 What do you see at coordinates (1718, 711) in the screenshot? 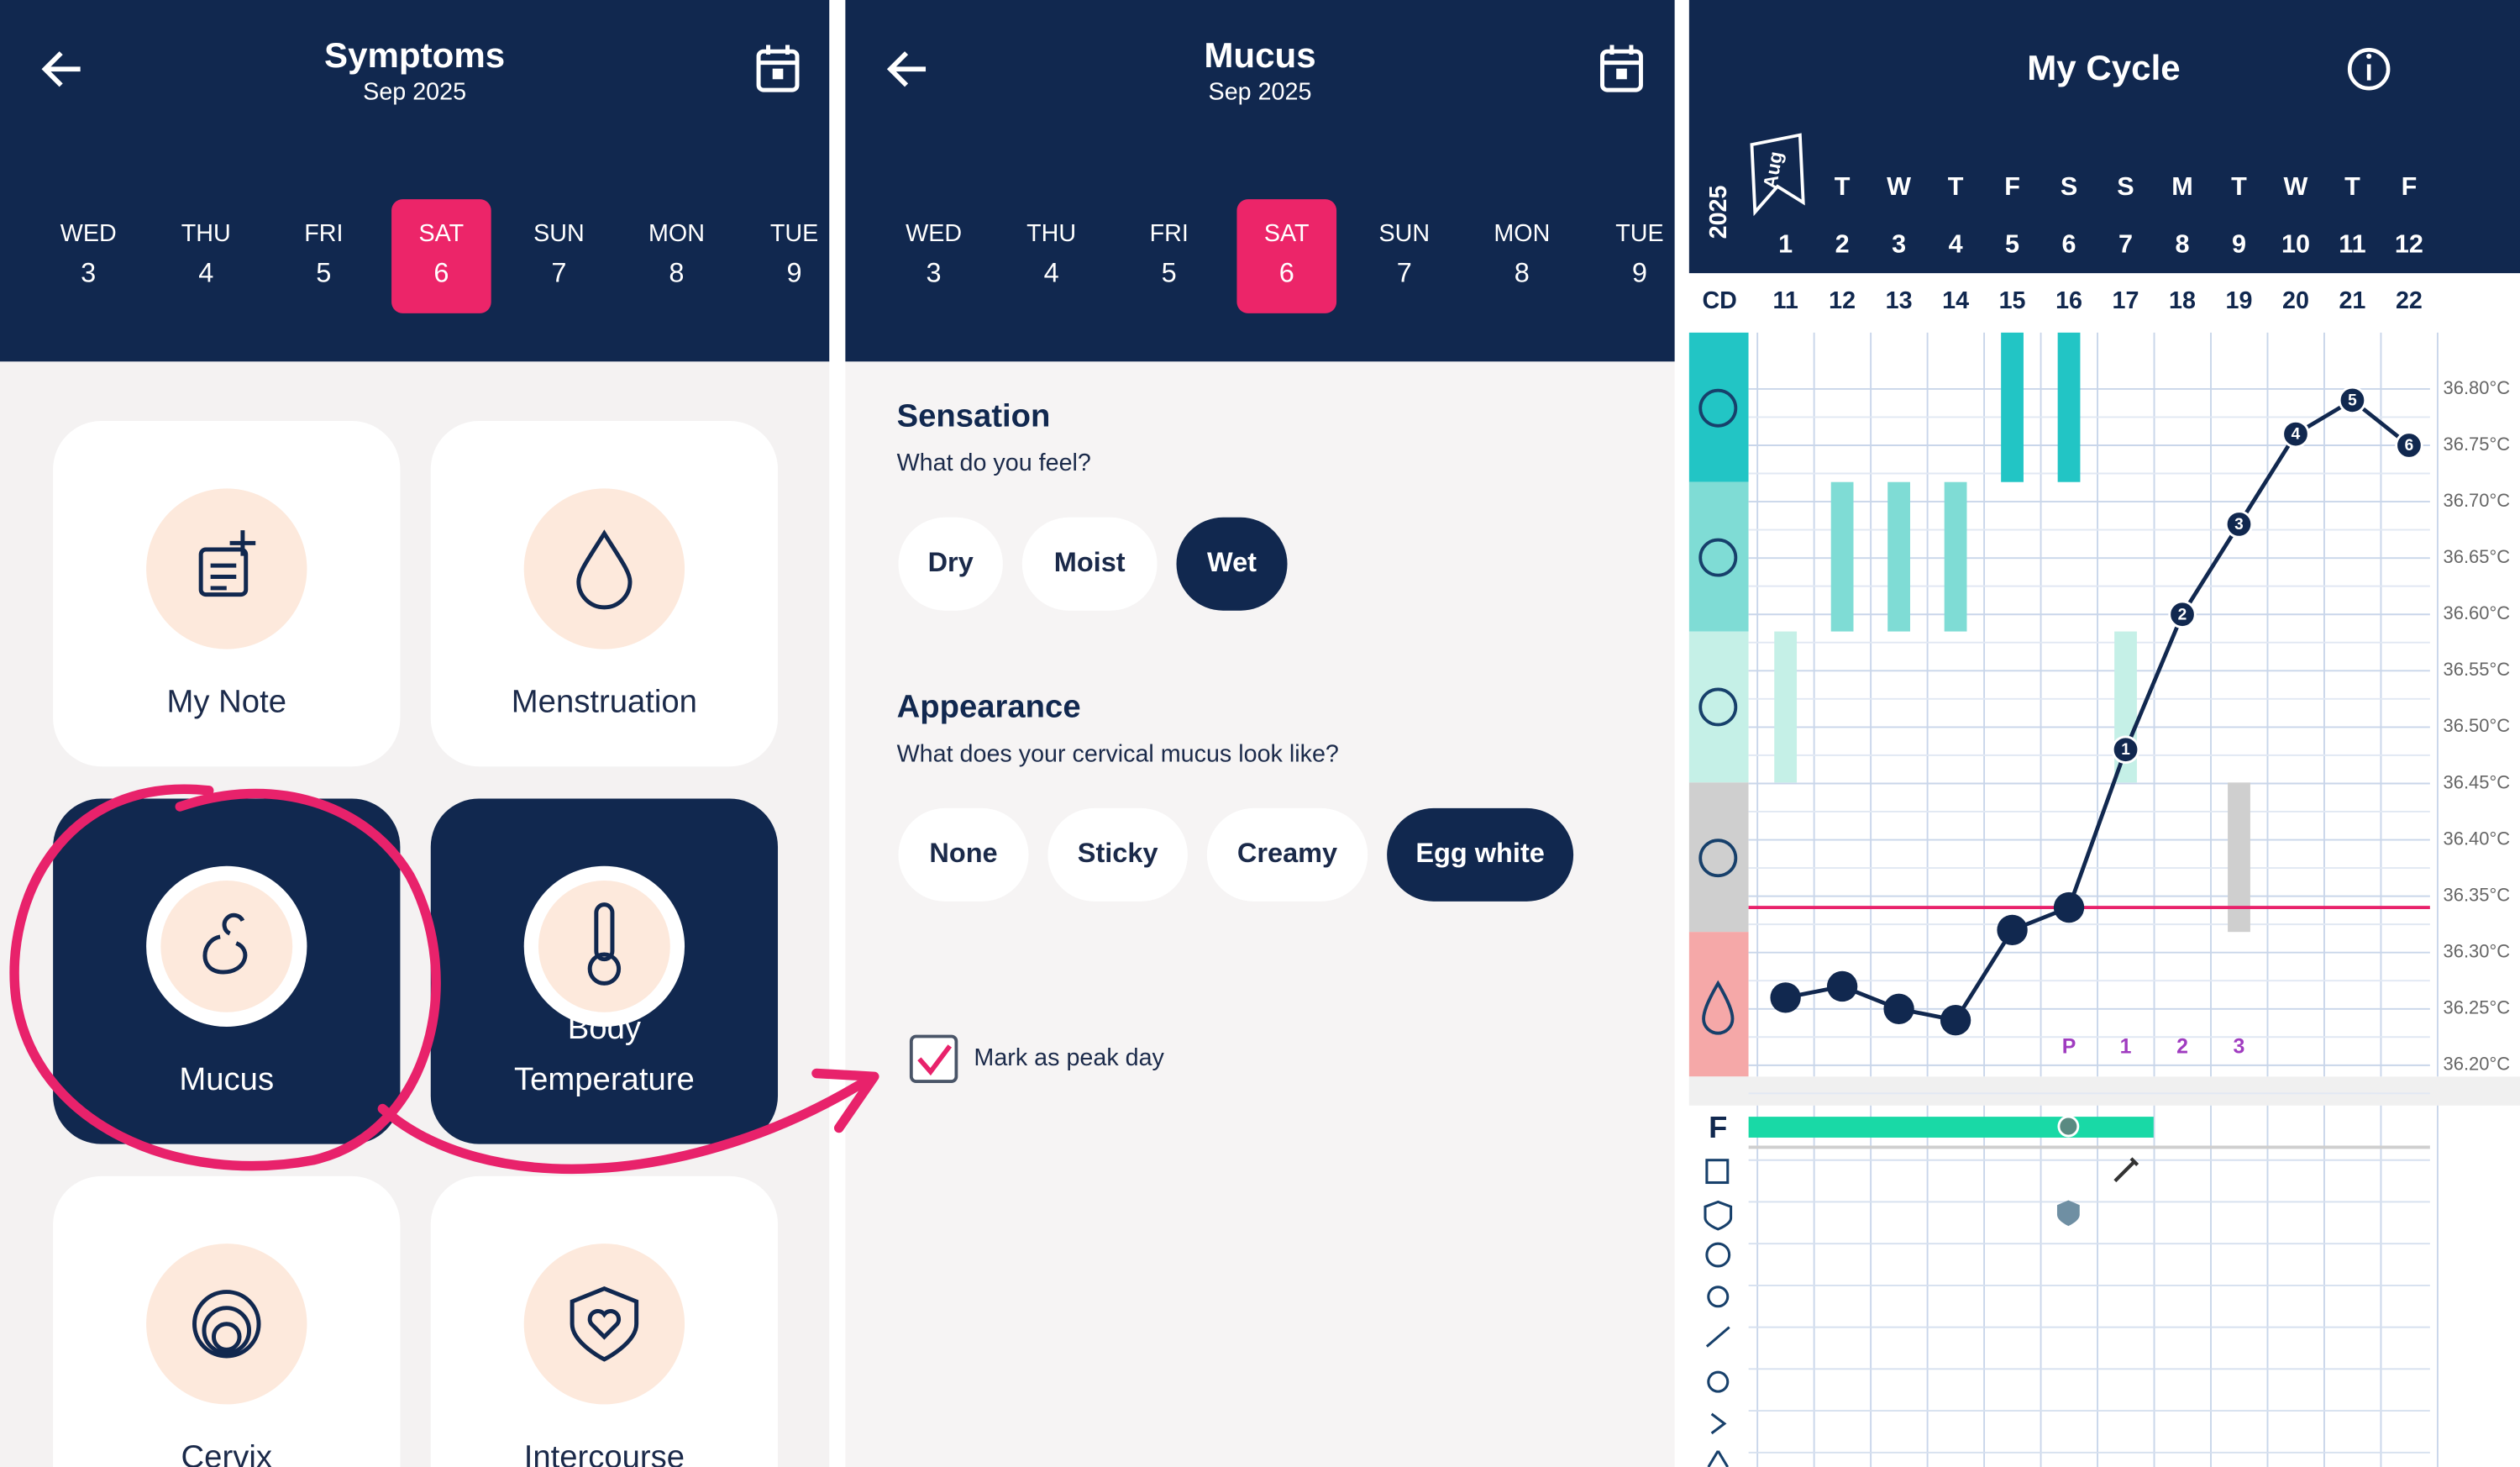
I see `band-icons` at bounding box center [1718, 711].